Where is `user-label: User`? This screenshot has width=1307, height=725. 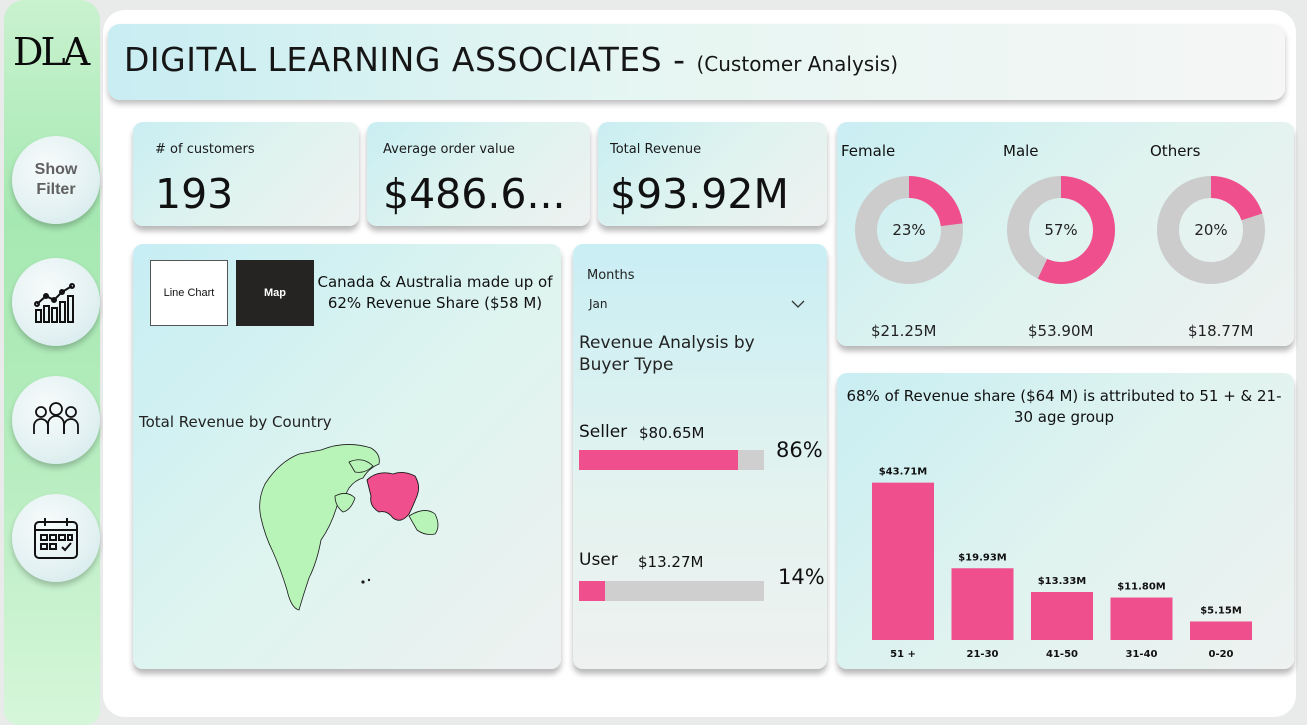 user-label: User is located at coordinates (598, 560).